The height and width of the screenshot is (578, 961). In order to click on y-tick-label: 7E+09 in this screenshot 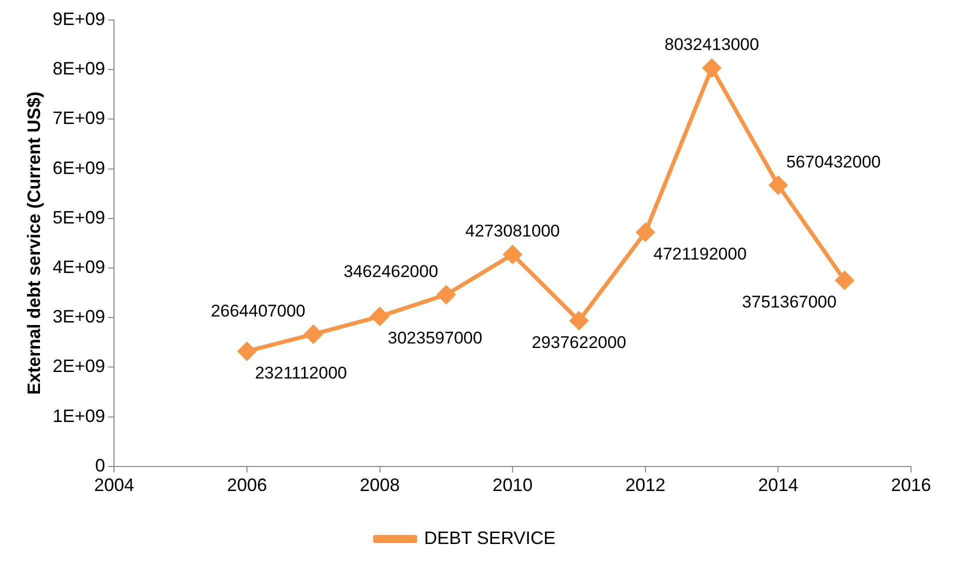, I will do `click(79, 118)`.